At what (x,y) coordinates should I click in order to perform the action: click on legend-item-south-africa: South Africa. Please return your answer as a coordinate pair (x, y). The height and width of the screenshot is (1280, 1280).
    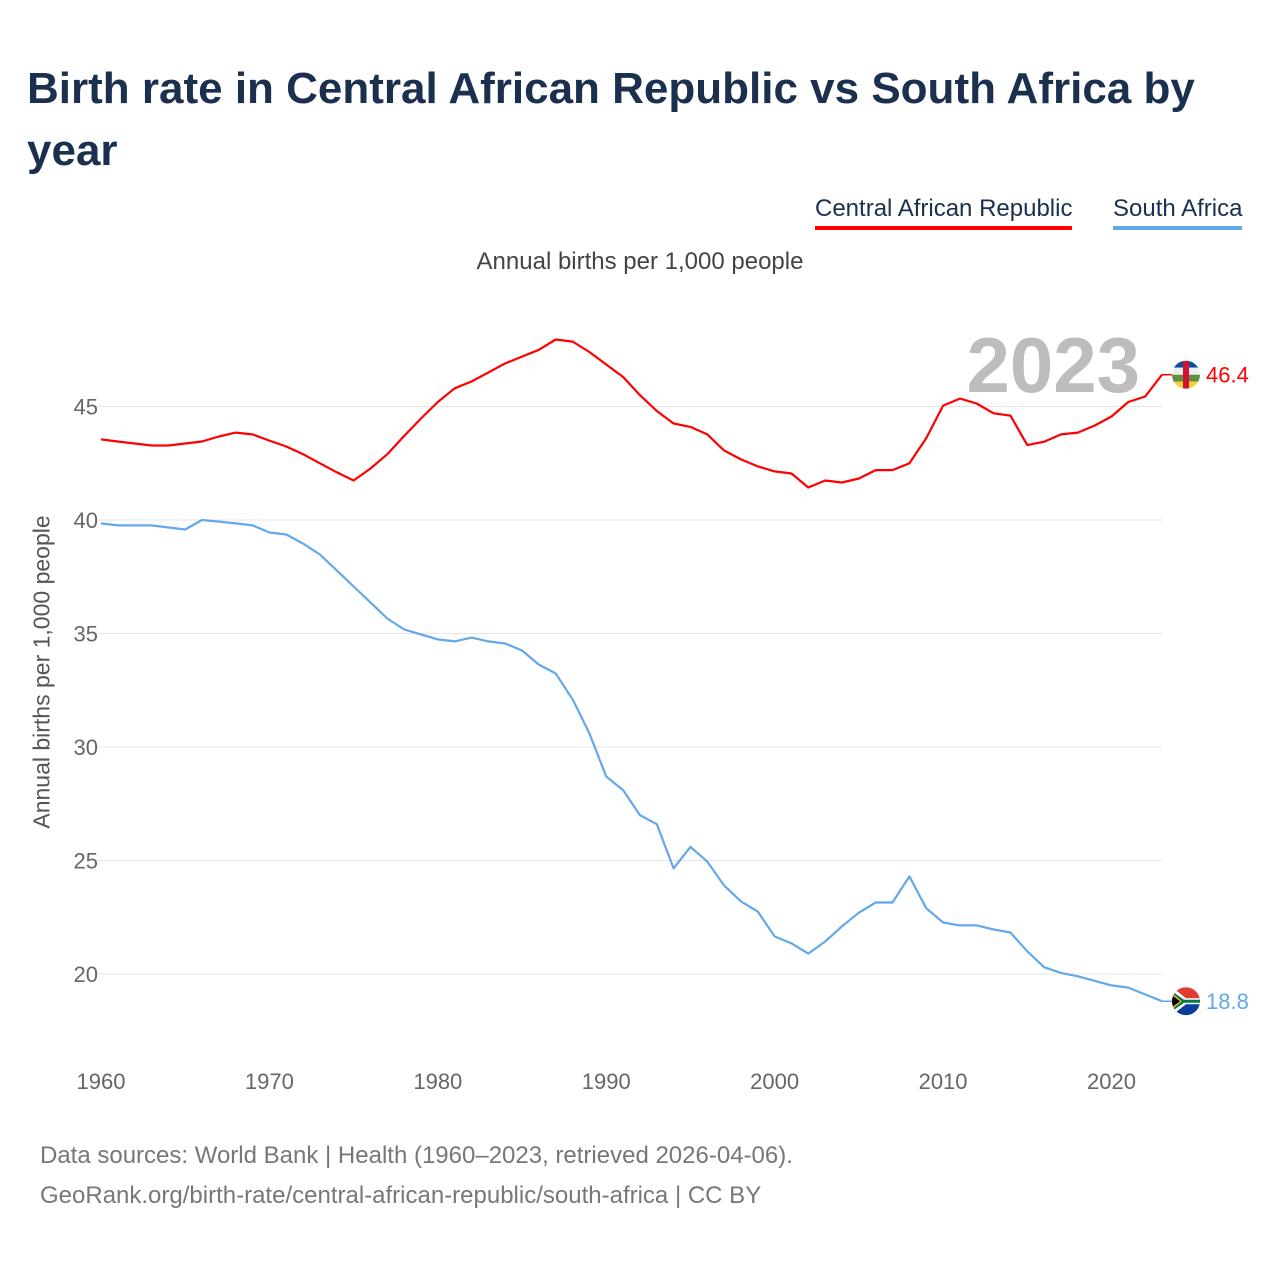
    Looking at the image, I should click on (1178, 212).